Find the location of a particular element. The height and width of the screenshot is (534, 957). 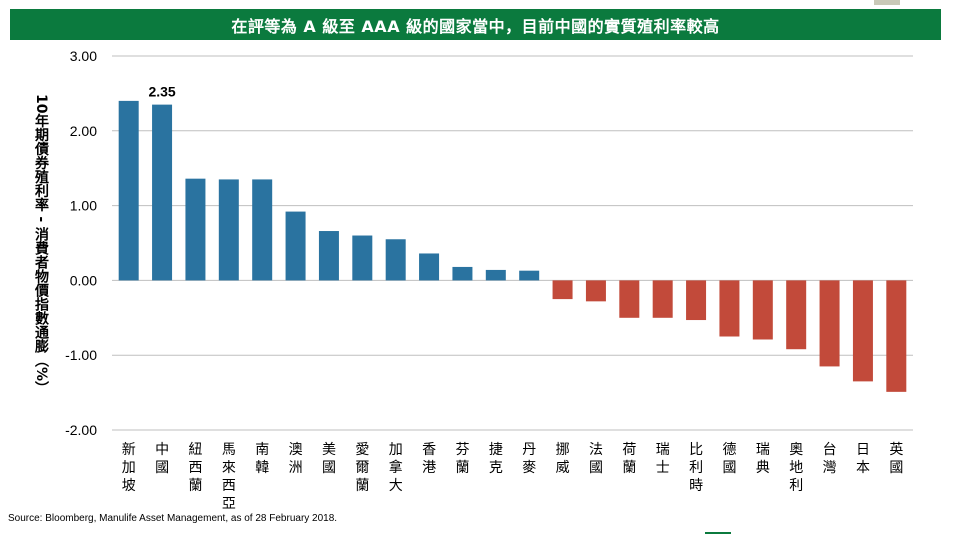

y-tick-label: -2.00 is located at coordinates (81, 430).